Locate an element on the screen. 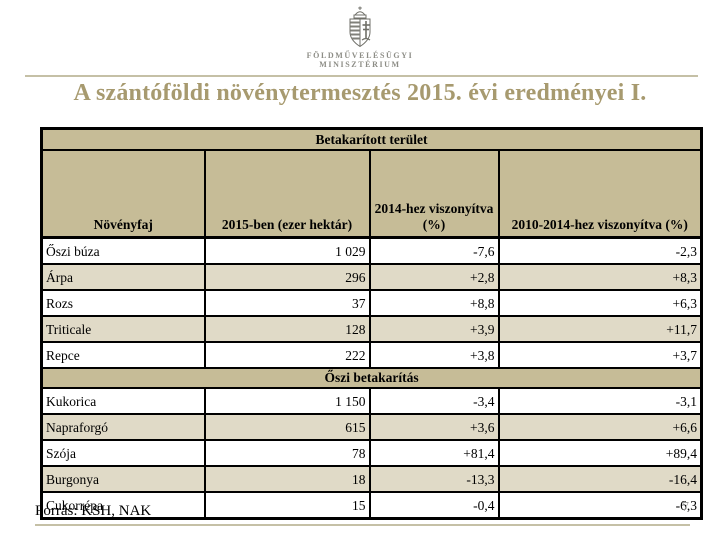 Image resolution: width=720 pixels, height=540 pixels. table-row: Rozs 37 +8,8 +6,3 is located at coordinates (371, 303).